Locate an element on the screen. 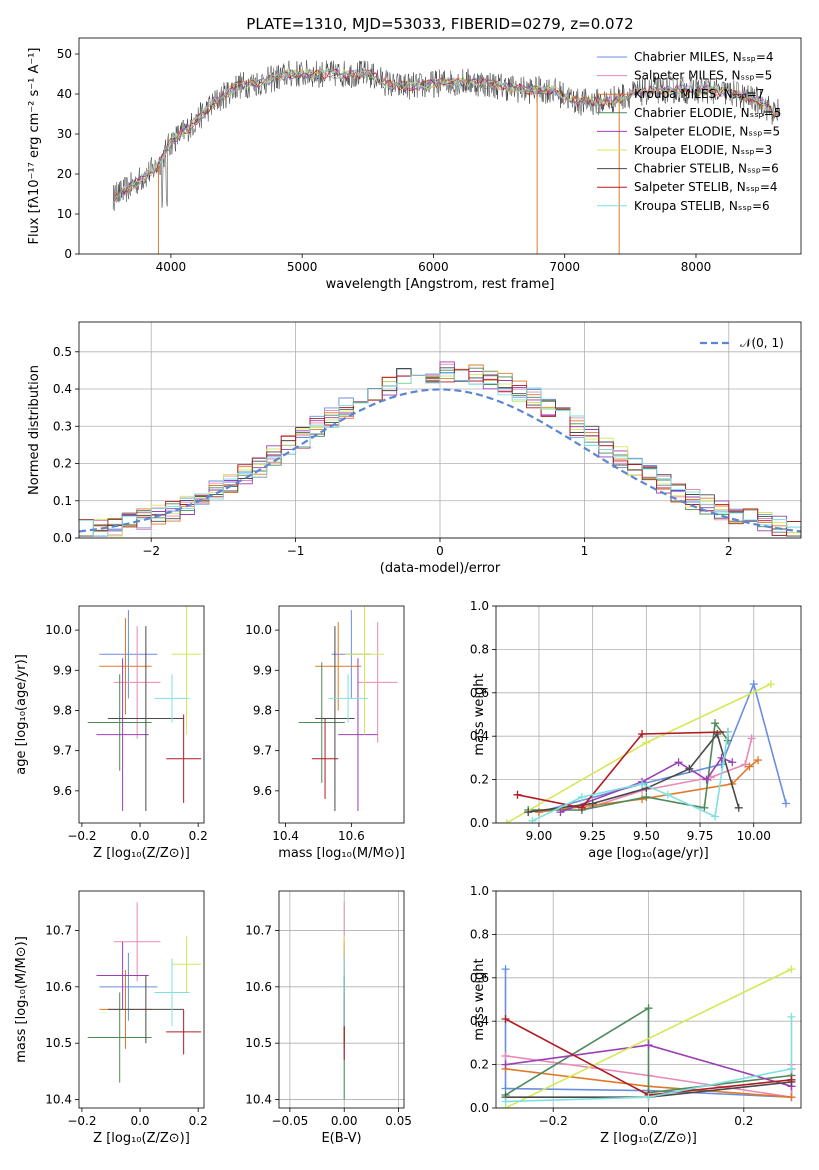  y-tick-label: 30 is located at coordinates (64, 134).